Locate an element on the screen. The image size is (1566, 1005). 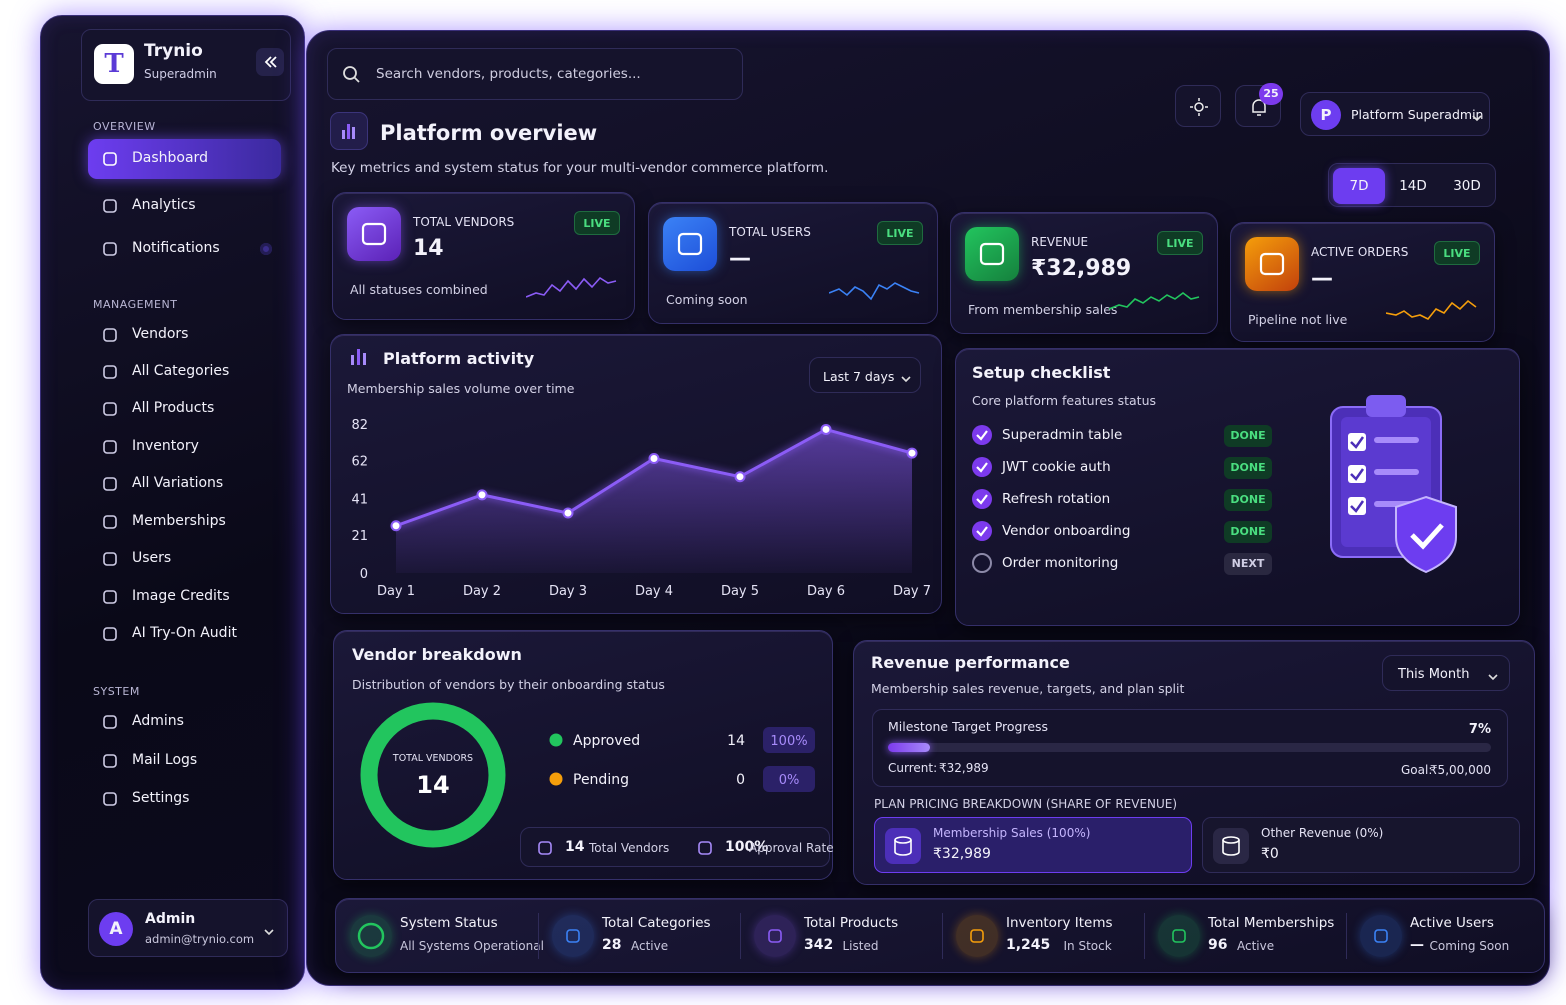
nav-item: Inventory is located at coordinates (184, 447).